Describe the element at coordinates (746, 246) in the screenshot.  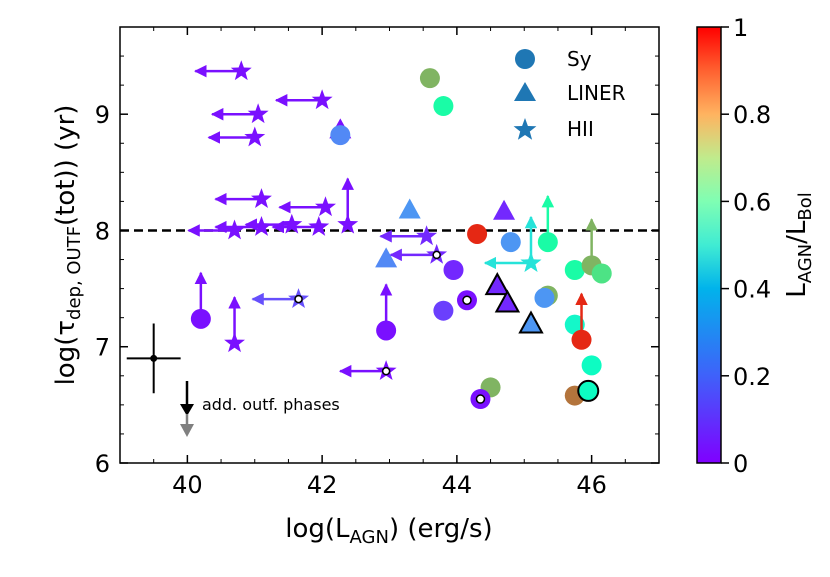
I see `colorbar-ticks: 0 0.2 0.4 0.6 0.8 1` at that location.